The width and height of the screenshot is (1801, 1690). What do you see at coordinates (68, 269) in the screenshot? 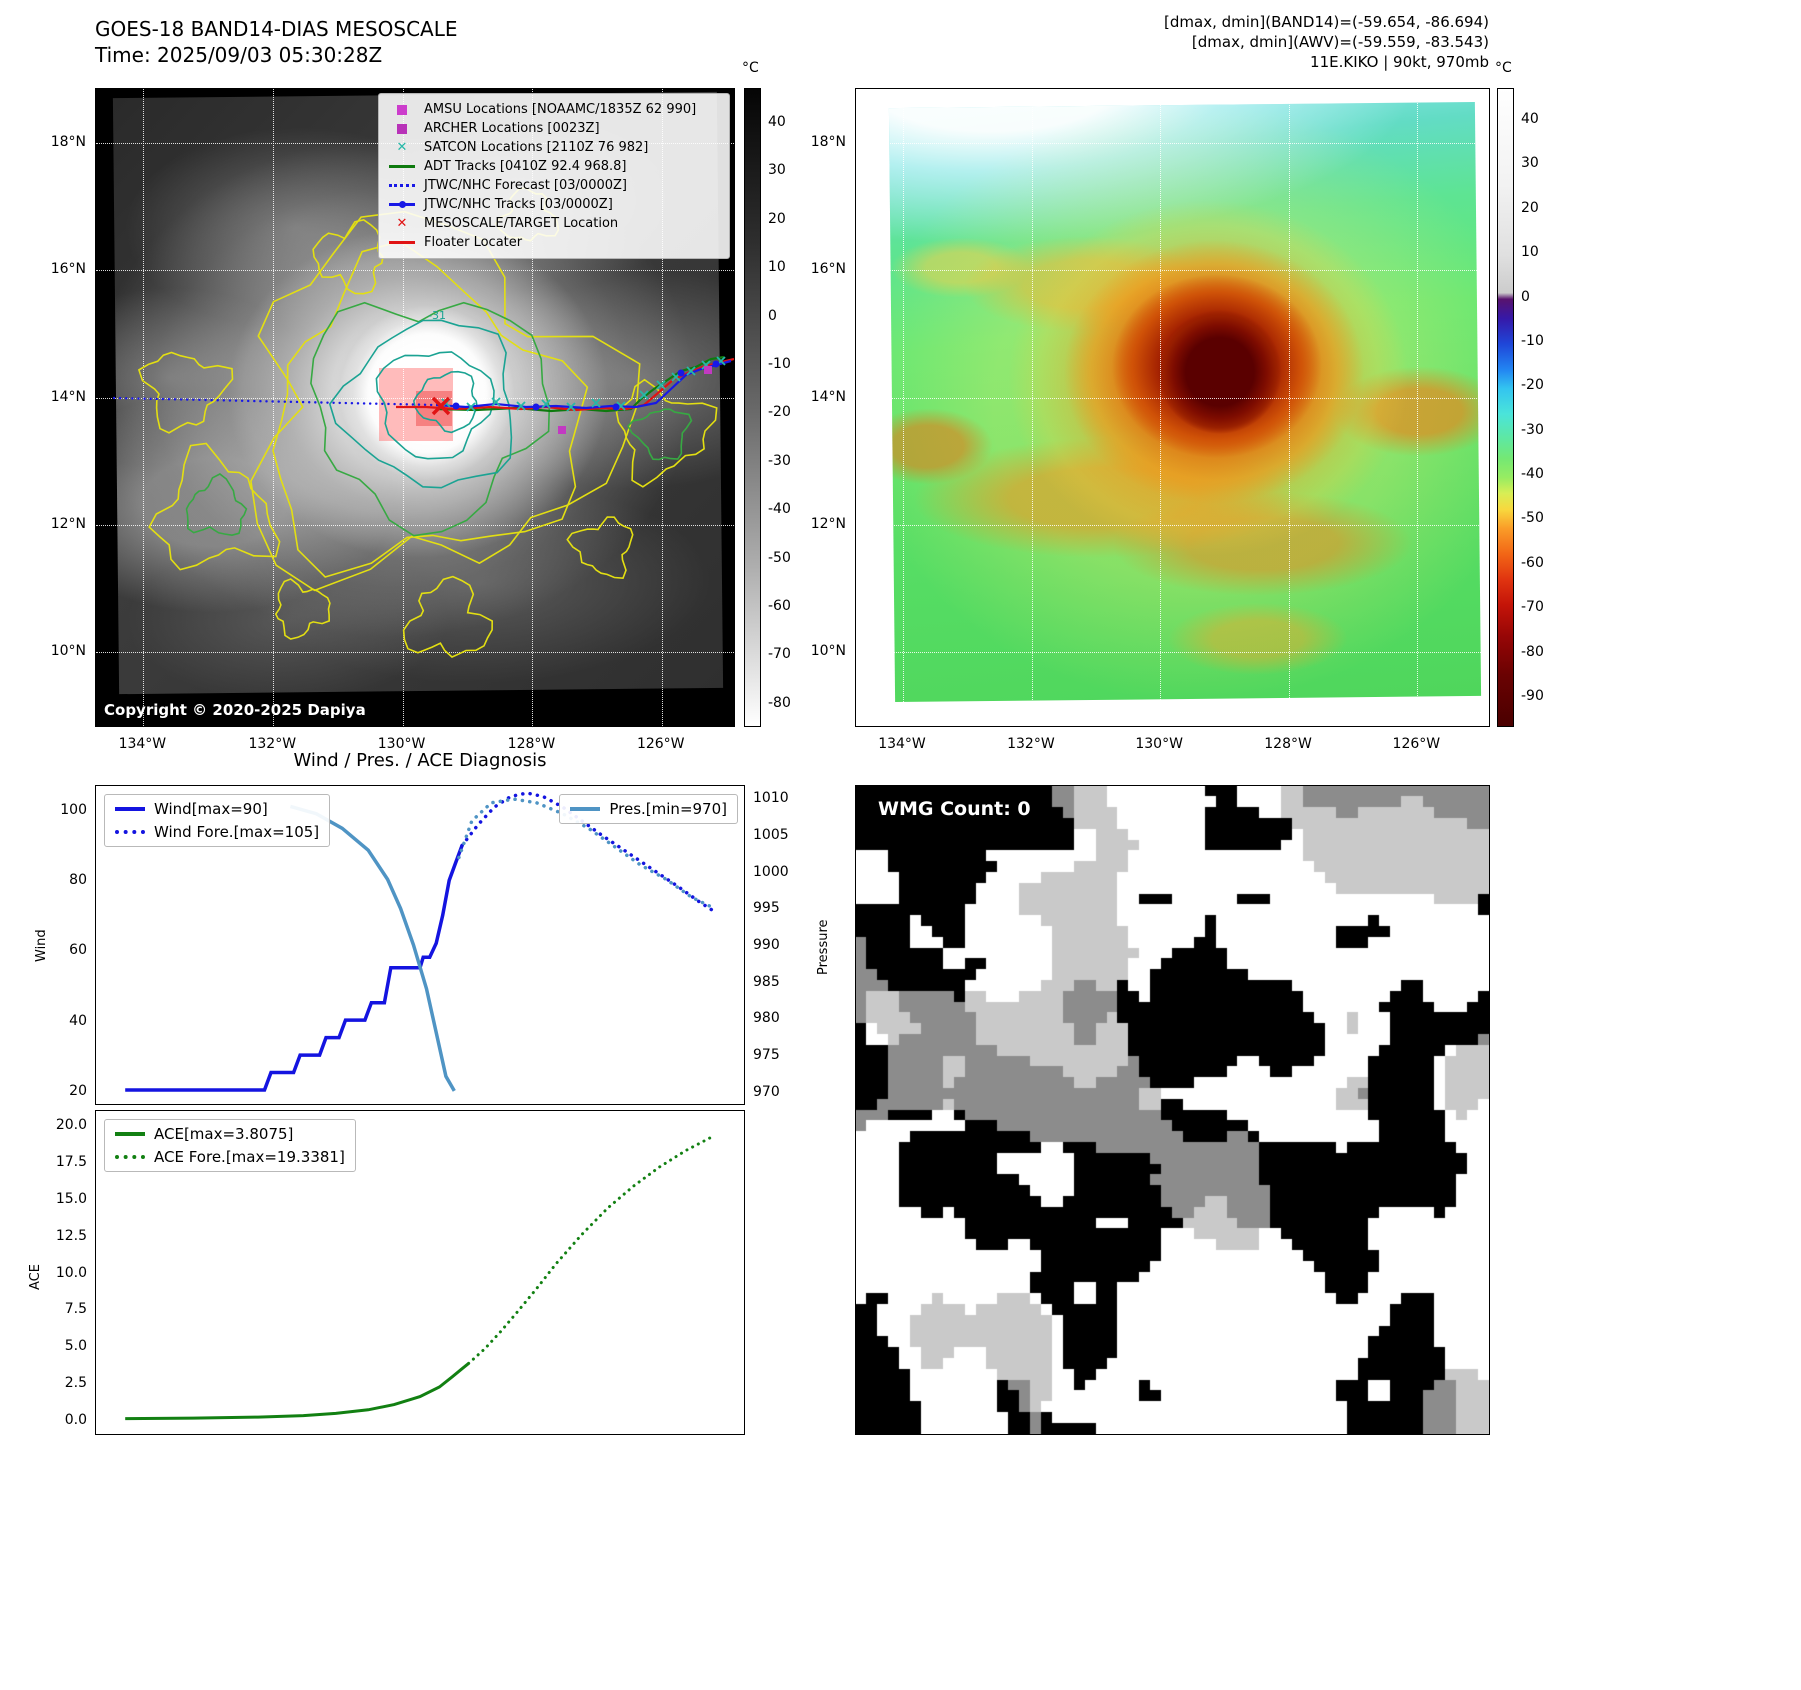
I see `band14-lat-tick: 16°N` at bounding box center [68, 269].